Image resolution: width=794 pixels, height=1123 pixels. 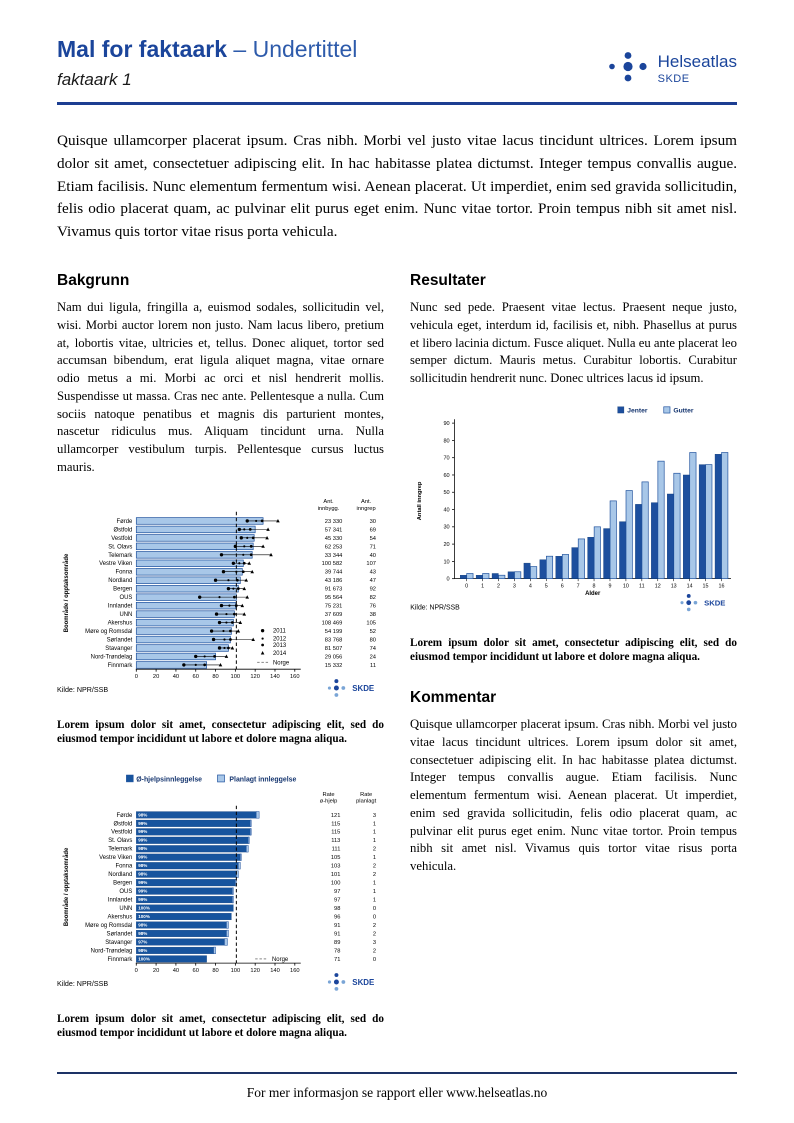 I want to click on svg-text: 91, so click(x=337, y=934).